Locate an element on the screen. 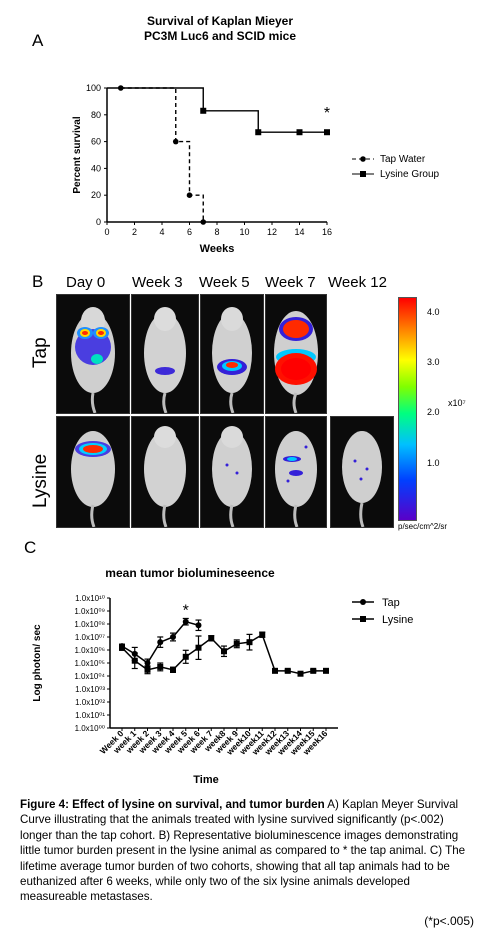 This screenshot has width=486, height=940. image-tap-day0 is located at coordinates (93, 354).